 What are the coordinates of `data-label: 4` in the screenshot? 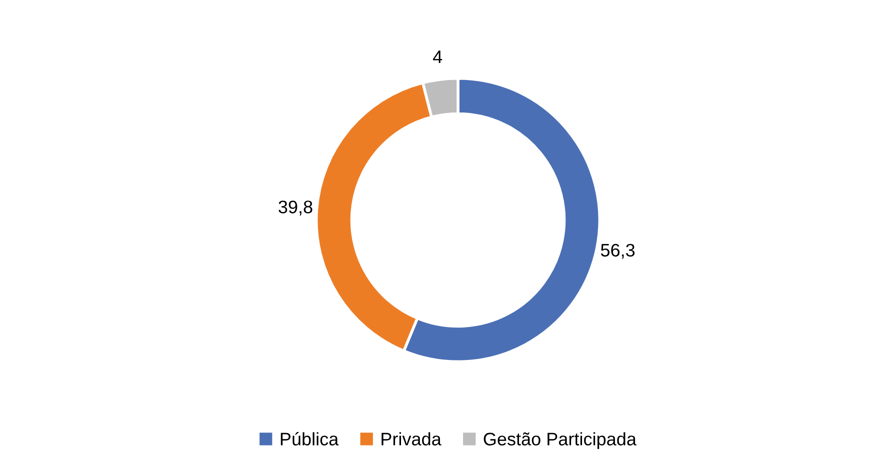 It's located at (437, 57).